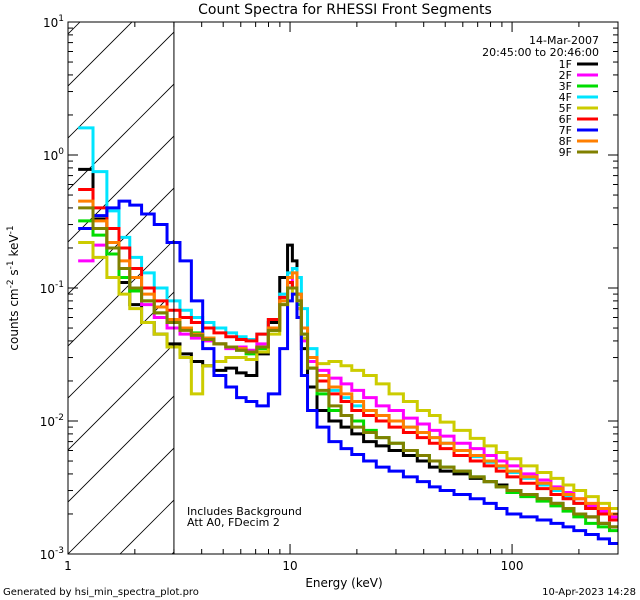  What do you see at coordinates (101, 592) in the screenshot?
I see `footer-generator: Generated by hsi_min_spectra_plot.pro` at bounding box center [101, 592].